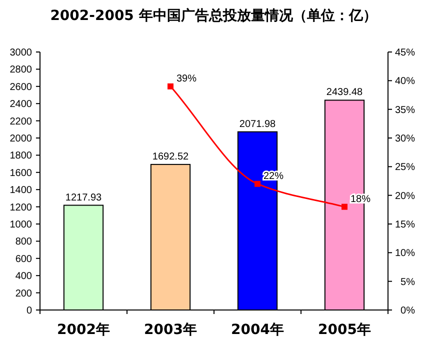  Describe the element at coordinates (405, 110) in the screenshot. I see `y2-tick-label: 35%` at that location.